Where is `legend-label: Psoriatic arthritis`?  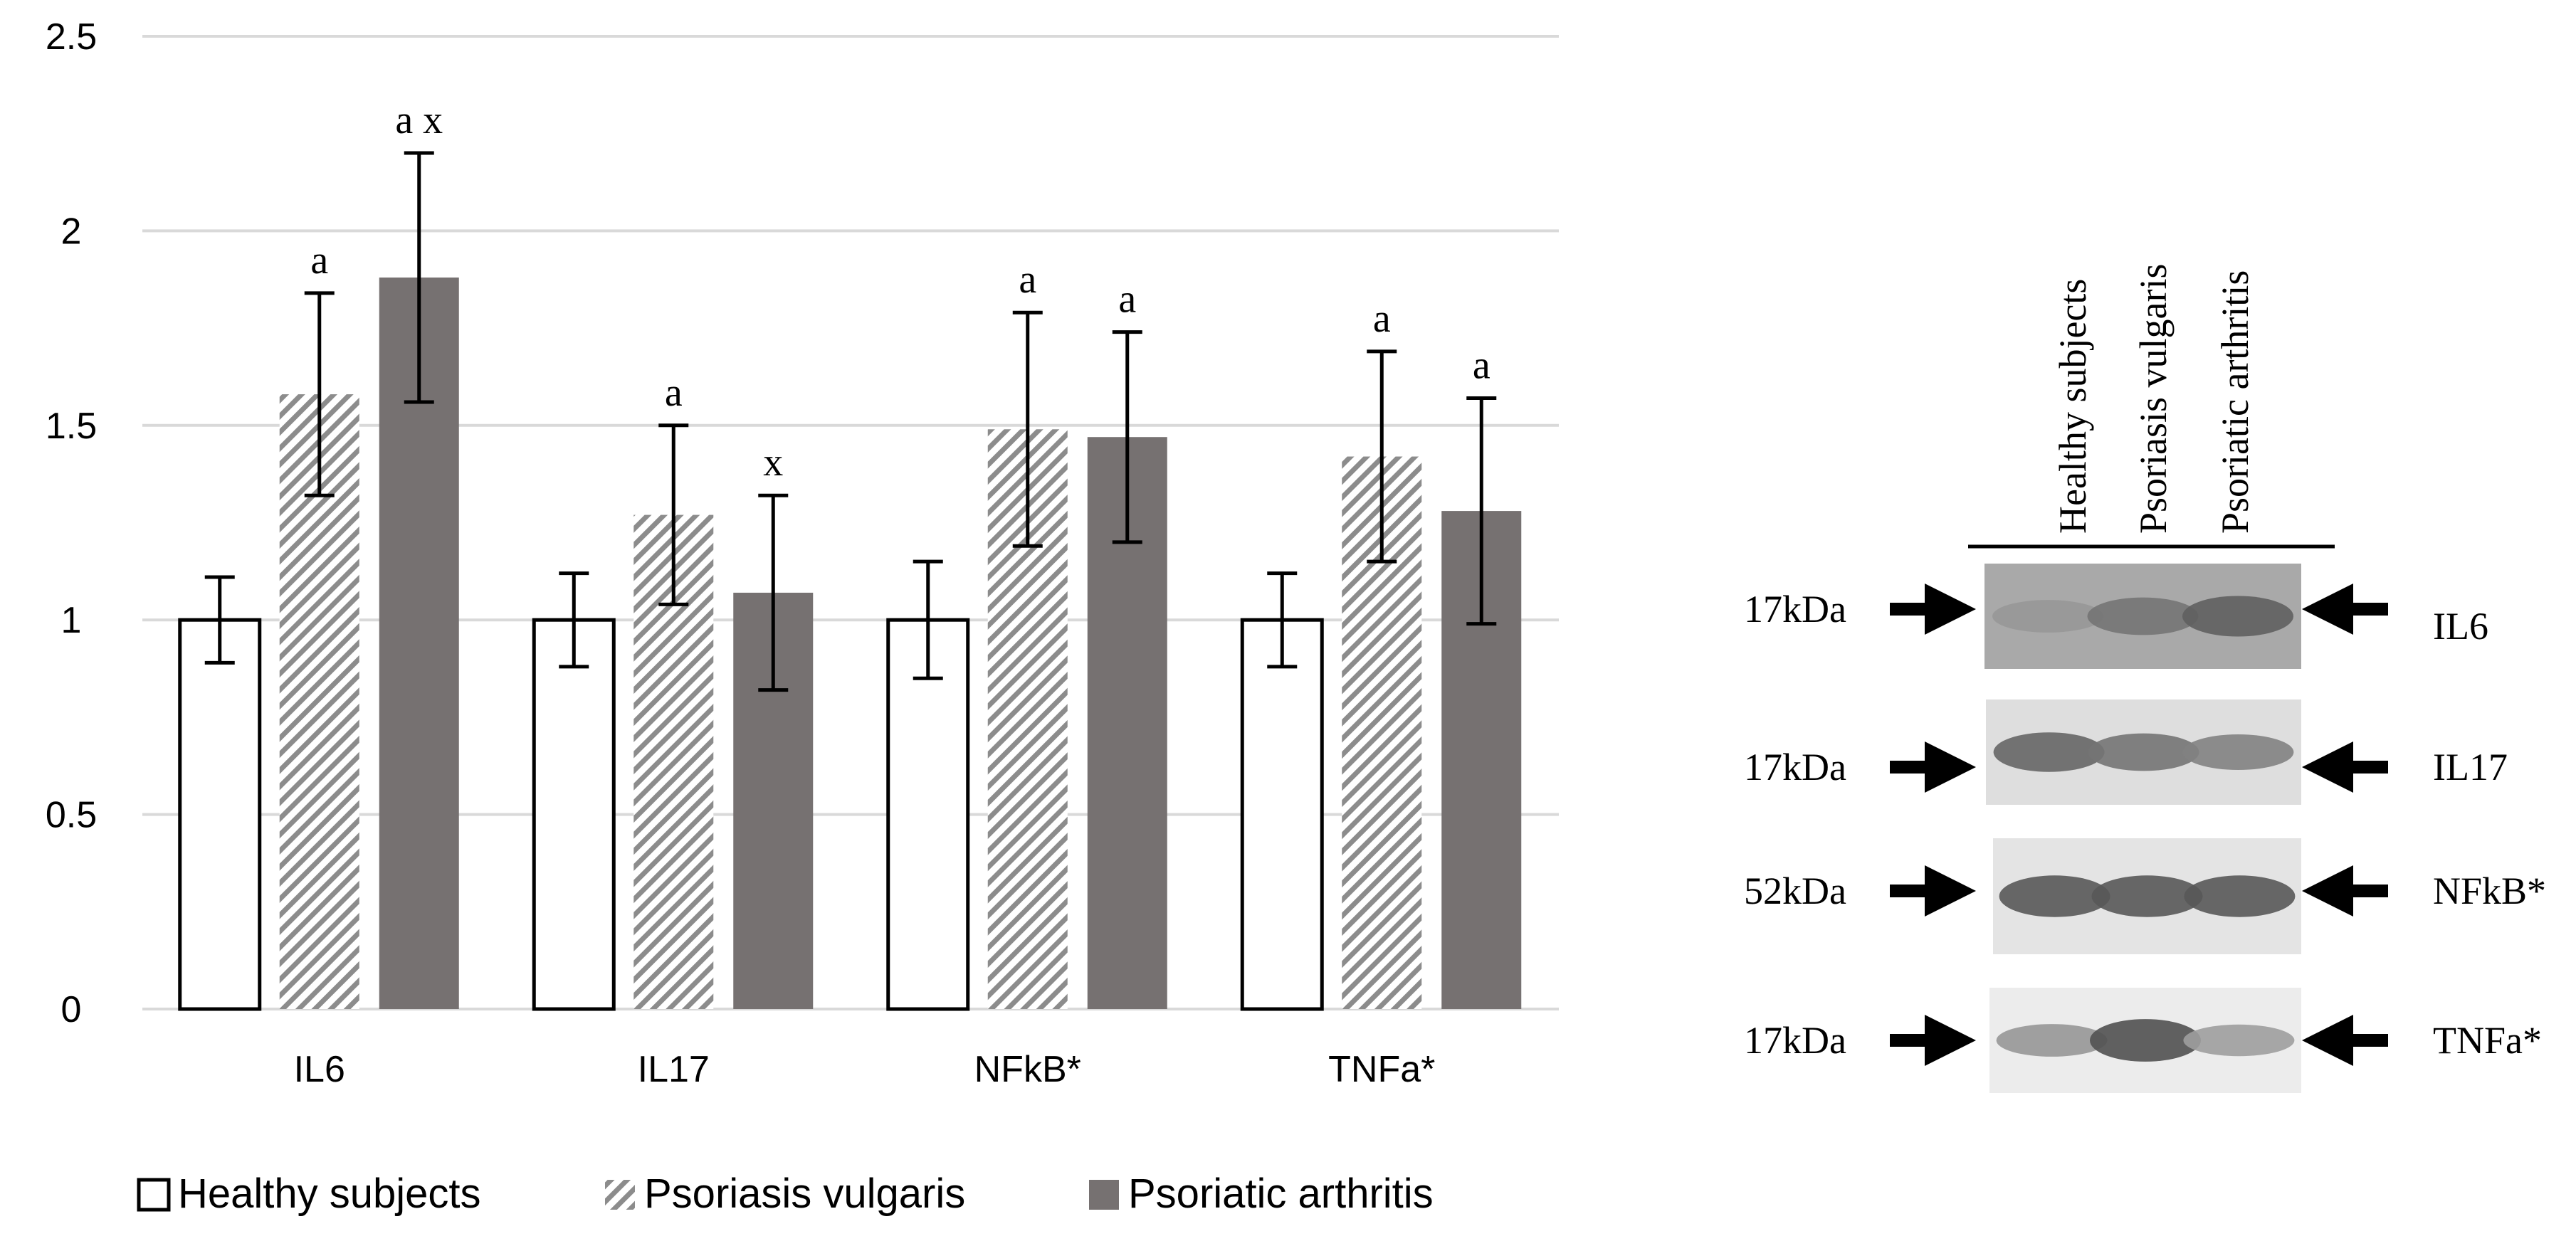
legend-label: Psoriatic arthritis is located at coordinates (1281, 1194).